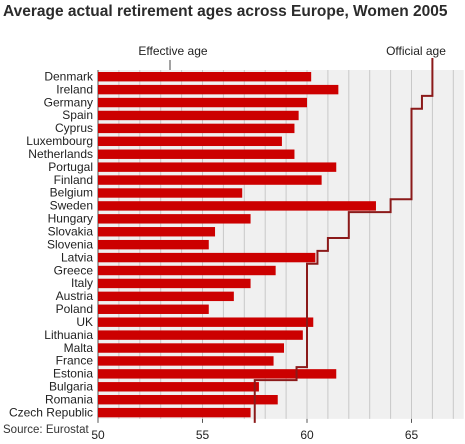  I want to click on category-label: Slovenia, so click(70, 244).